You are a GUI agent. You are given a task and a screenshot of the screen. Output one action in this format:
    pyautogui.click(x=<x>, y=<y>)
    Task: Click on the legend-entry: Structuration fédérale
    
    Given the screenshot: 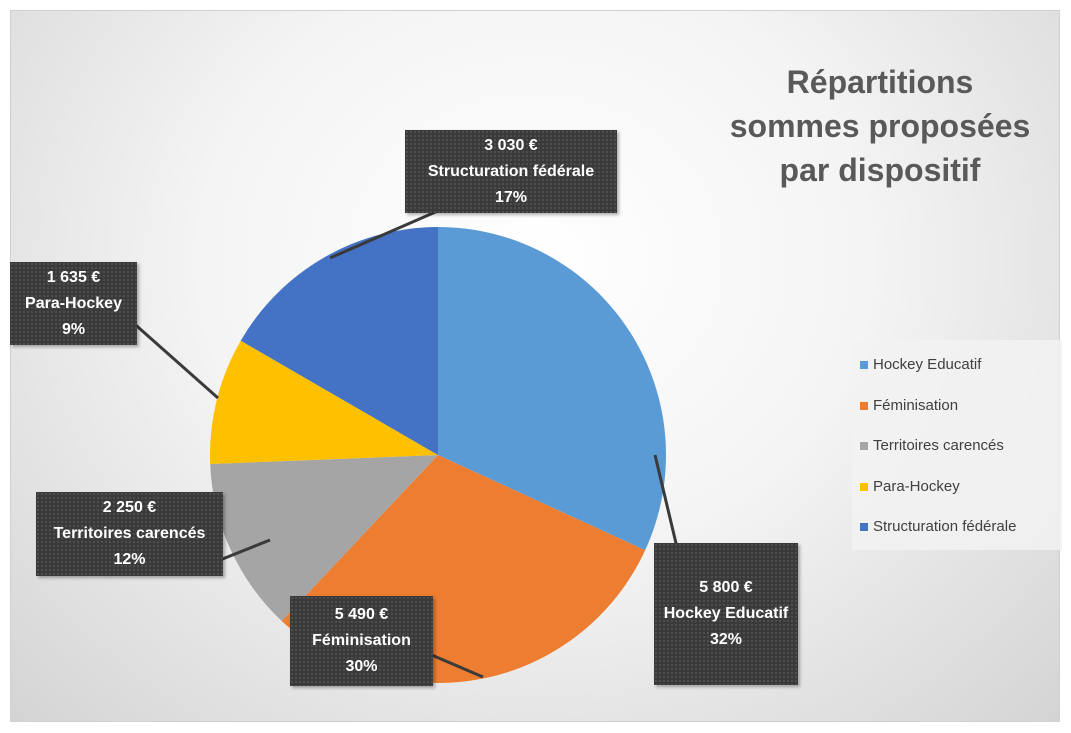 What is the action you would take?
    pyautogui.click(x=938, y=526)
    